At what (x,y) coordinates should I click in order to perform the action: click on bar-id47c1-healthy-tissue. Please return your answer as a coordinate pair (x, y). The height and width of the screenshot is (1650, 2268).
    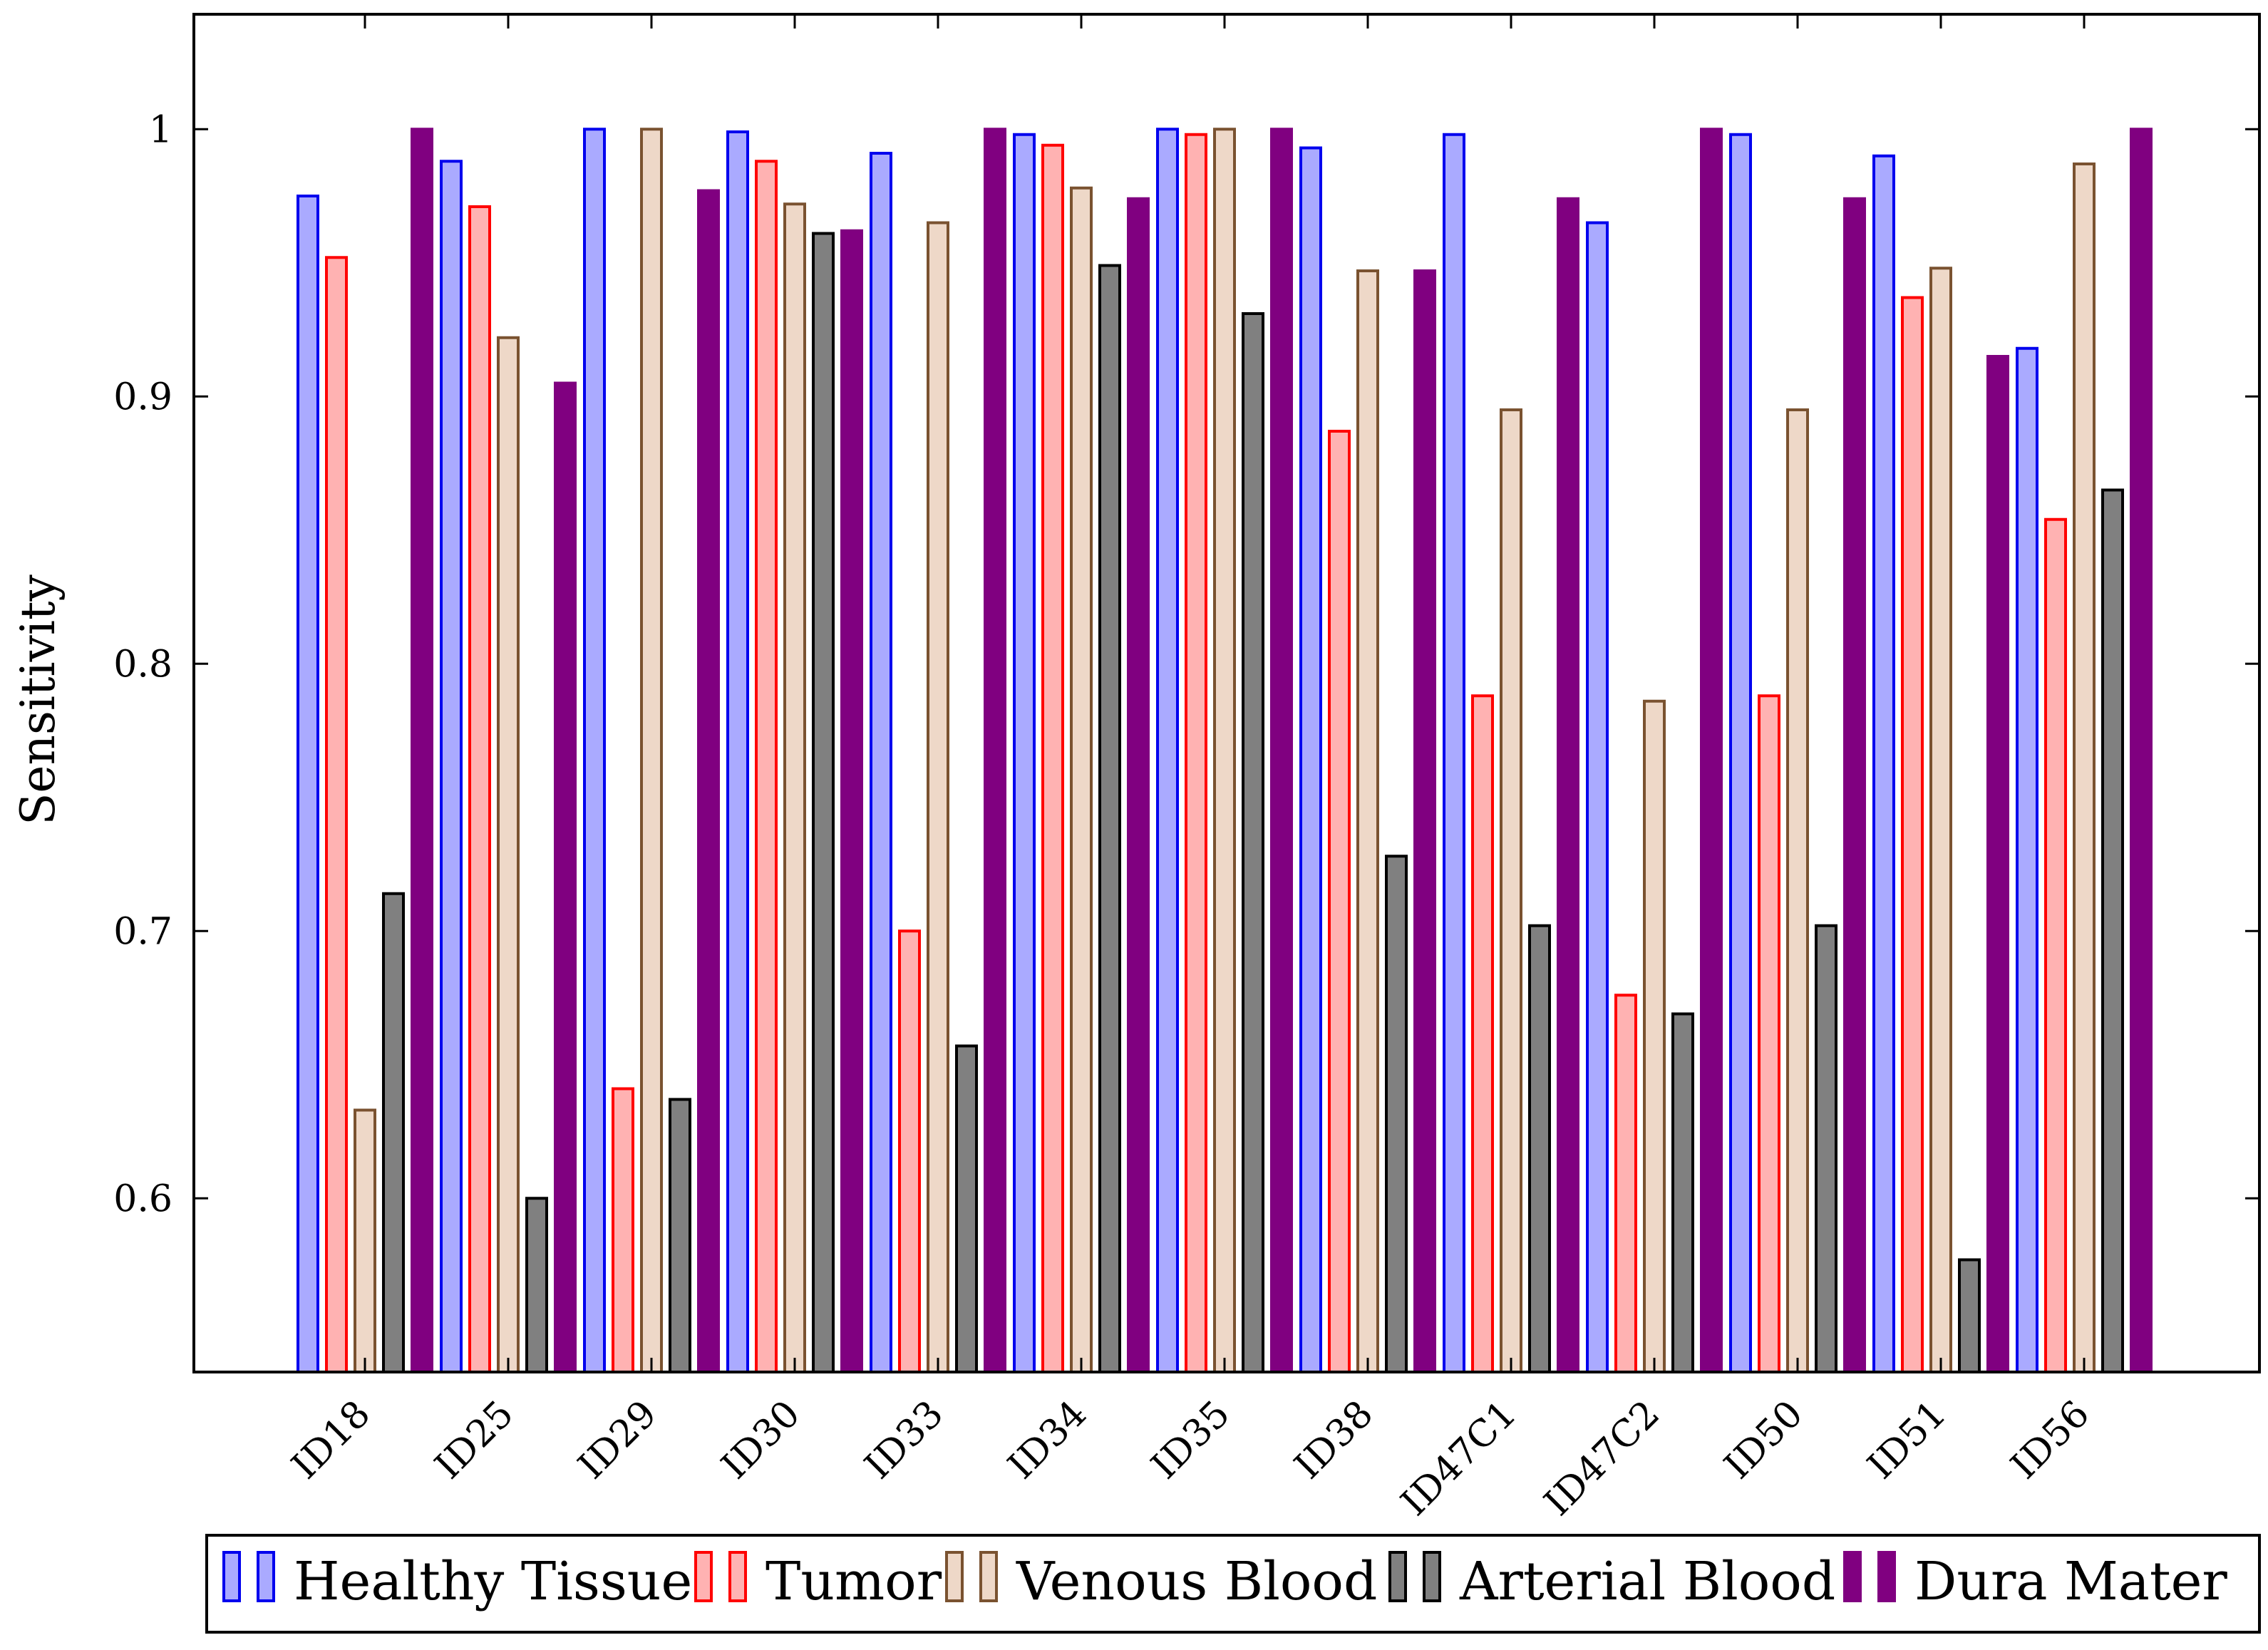
    Looking at the image, I should click on (1454, 753).